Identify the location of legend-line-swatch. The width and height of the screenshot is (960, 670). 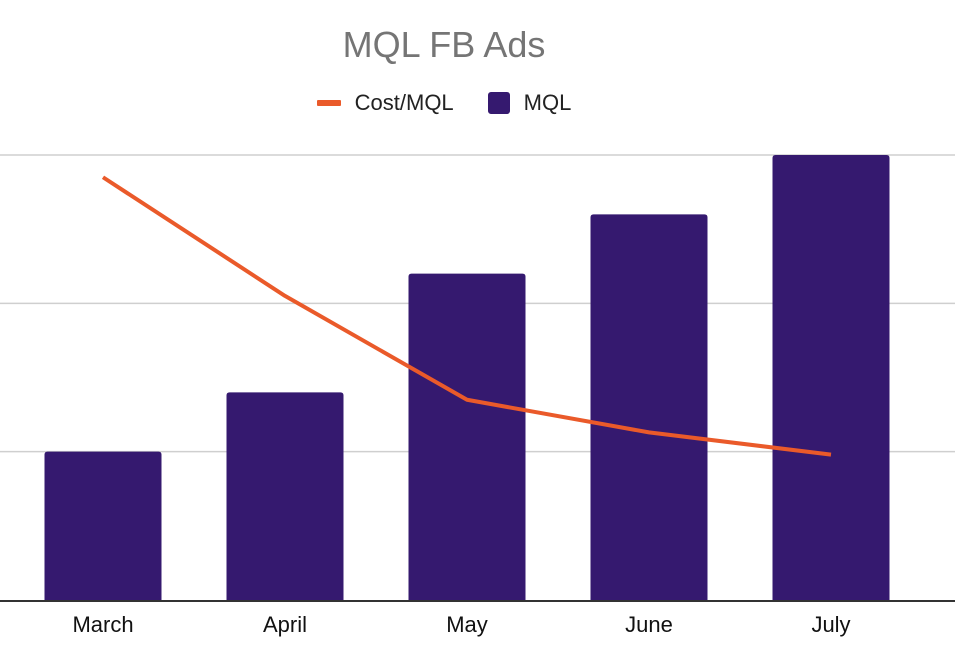
(328, 103).